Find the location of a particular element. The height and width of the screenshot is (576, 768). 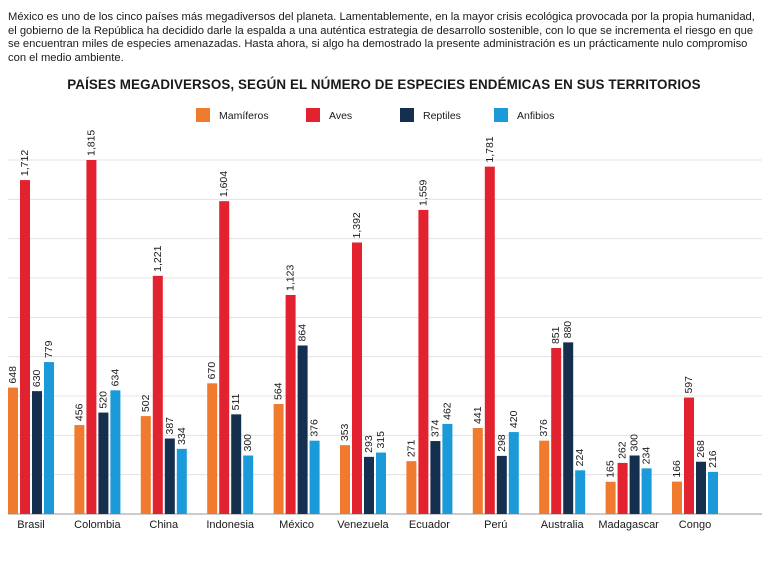

data-label: 165 is located at coordinates (611, 469).